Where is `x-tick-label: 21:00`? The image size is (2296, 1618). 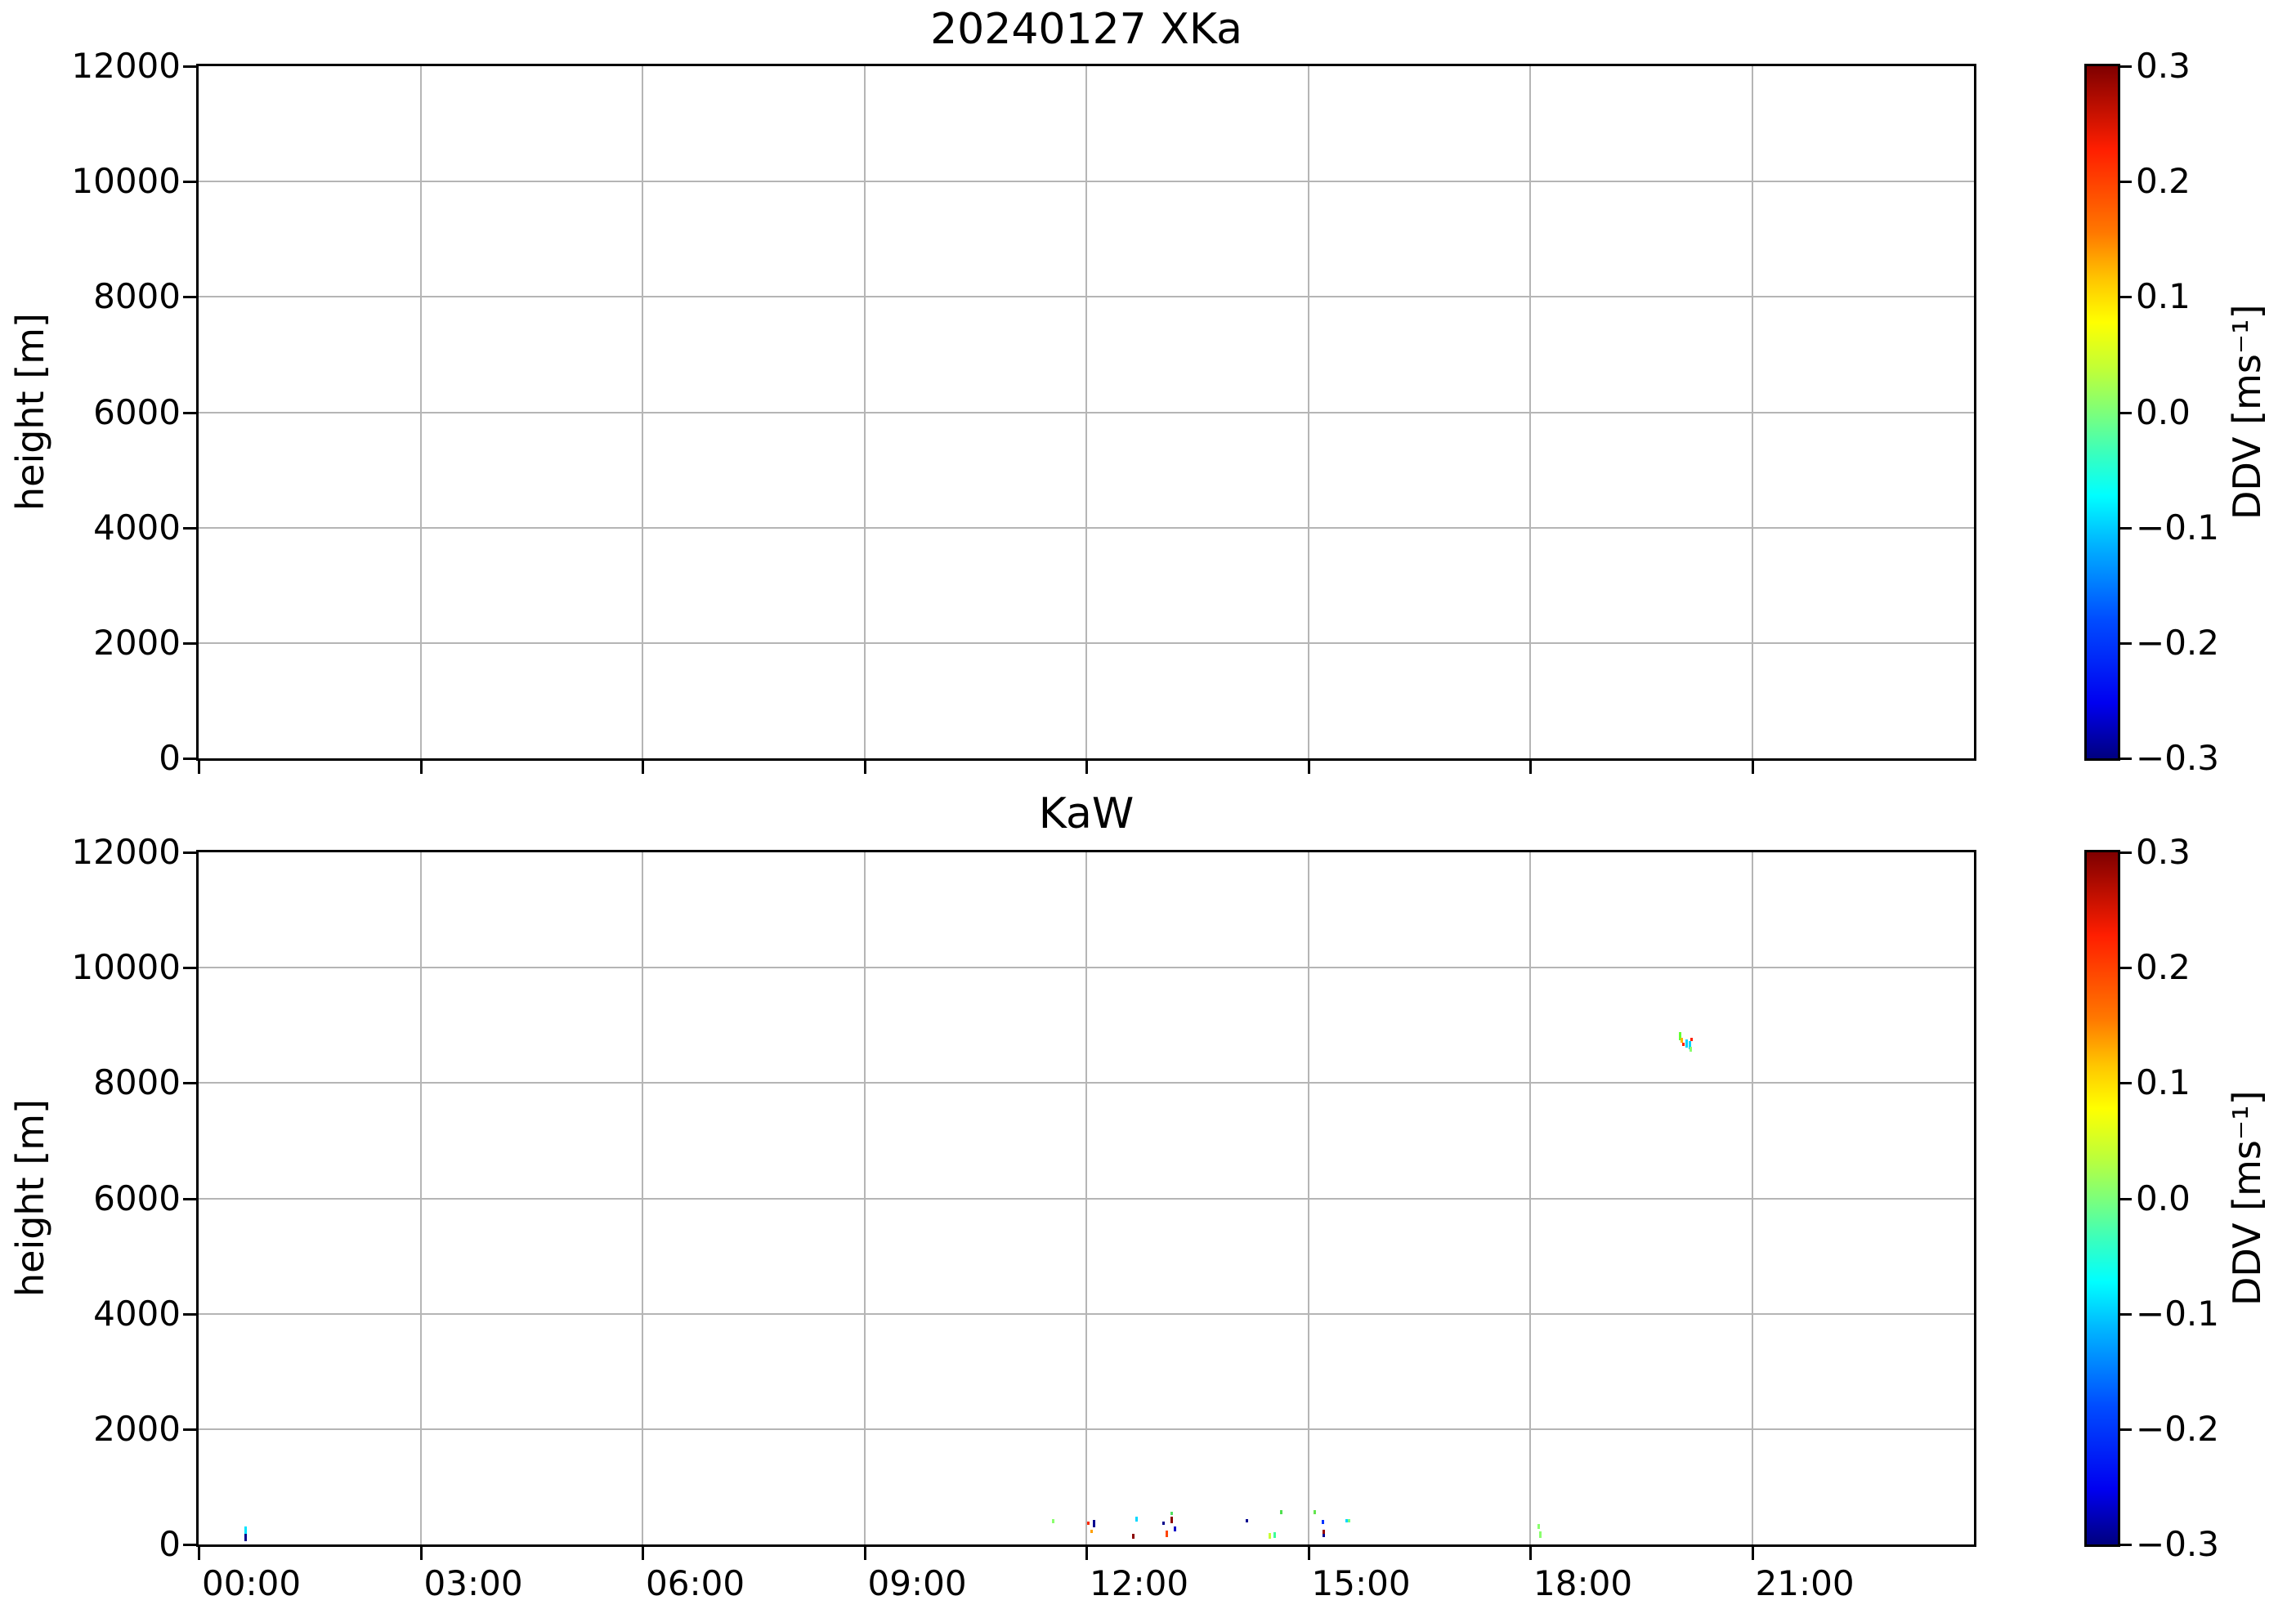 x-tick-label: 21:00 is located at coordinates (1805, 1583).